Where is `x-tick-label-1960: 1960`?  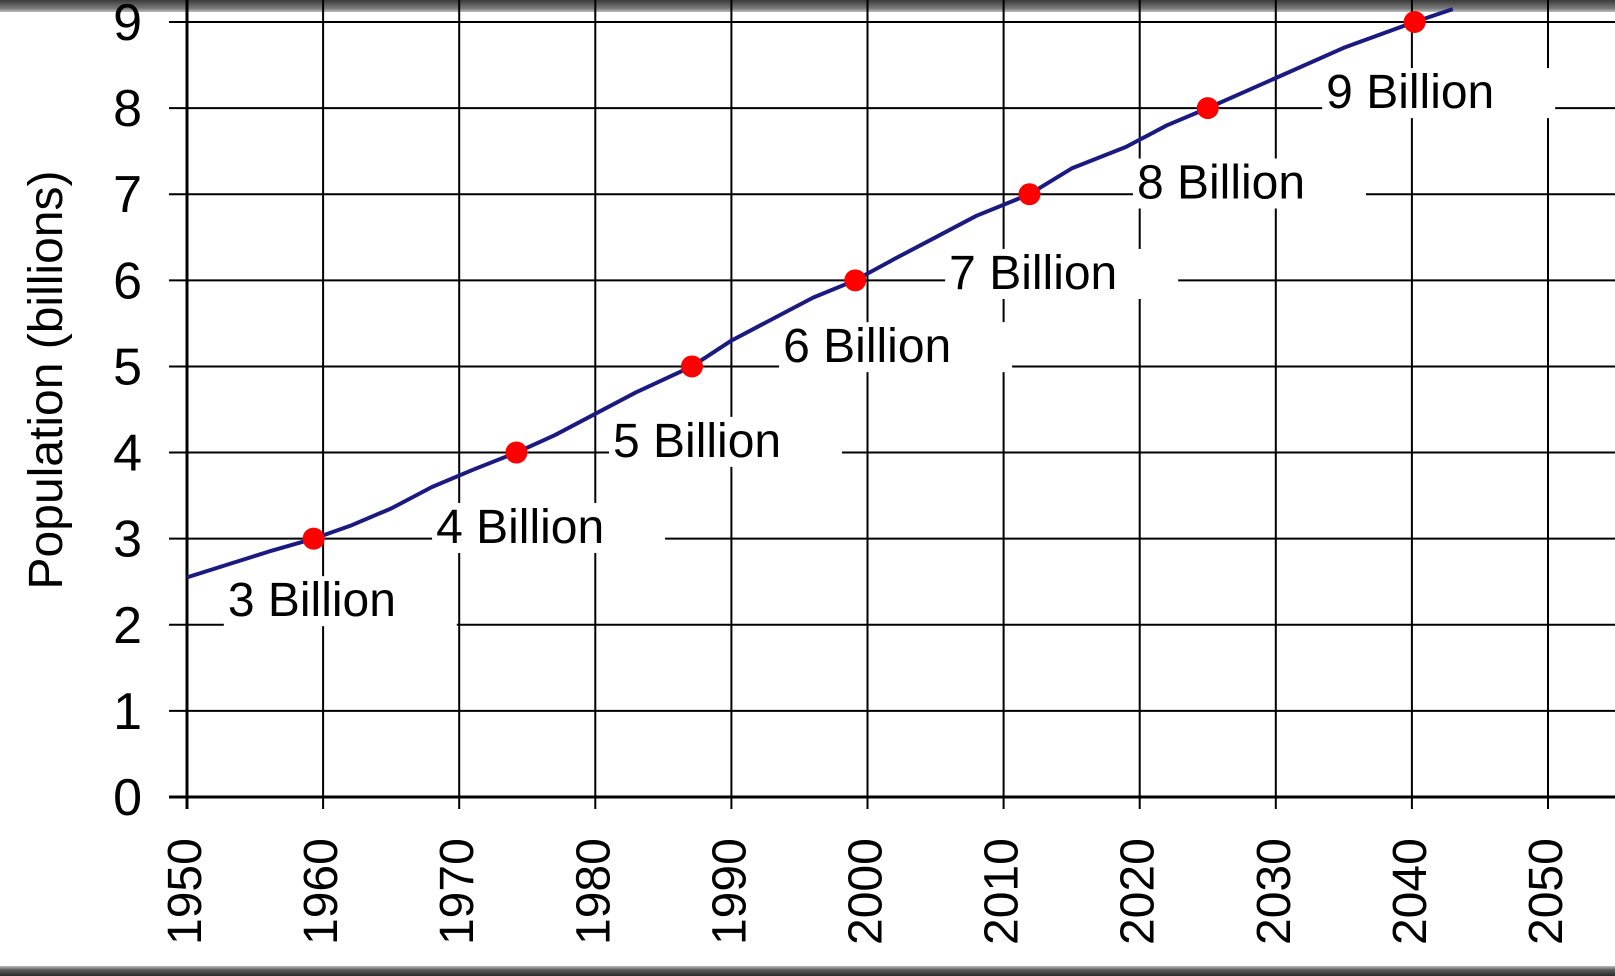 x-tick-label-1960: 1960 is located at coordinates (321, 891).